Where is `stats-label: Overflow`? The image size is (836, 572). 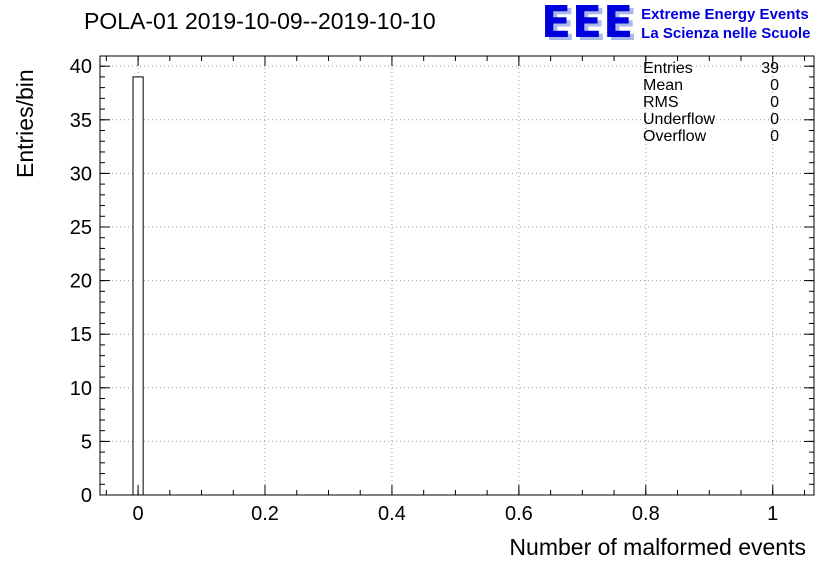
stats-label: Overflow is located at coordinates (675, 136).